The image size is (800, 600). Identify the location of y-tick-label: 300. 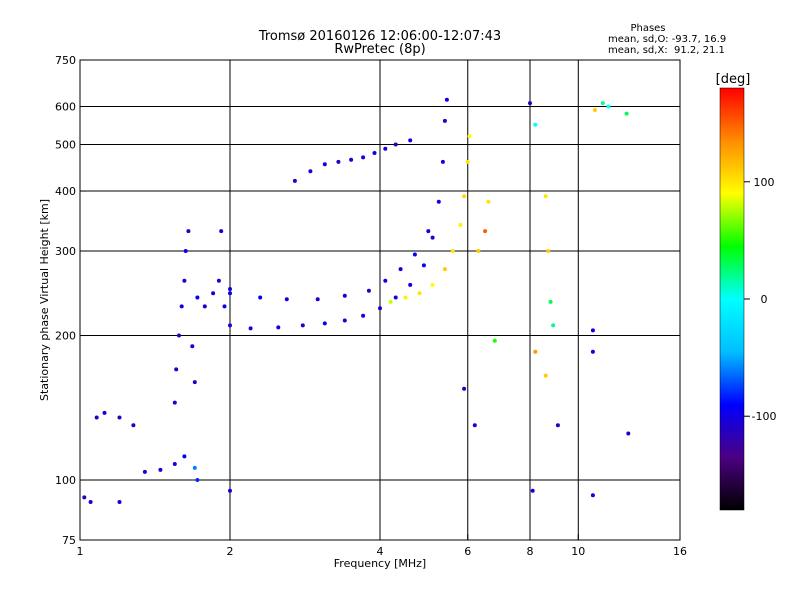
(65, 251).